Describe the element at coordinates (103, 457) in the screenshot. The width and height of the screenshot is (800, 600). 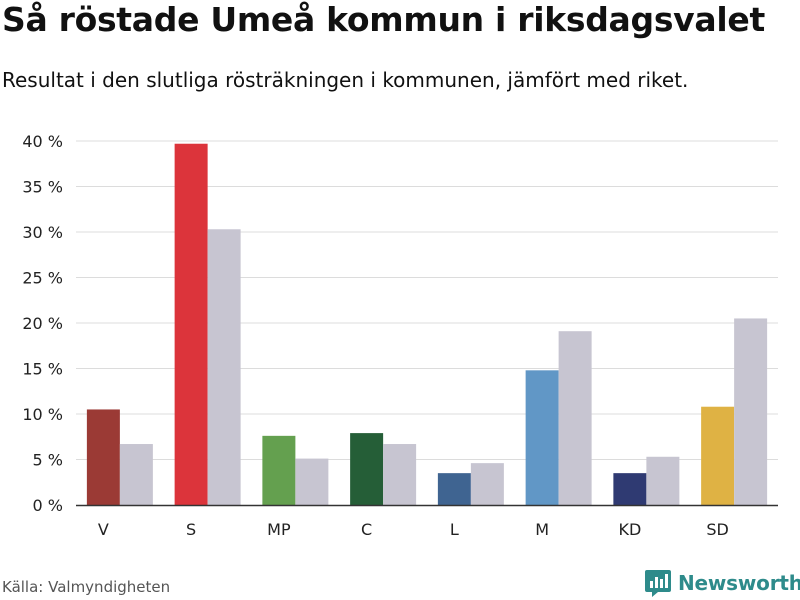
I see `bar-kommun-v` at that location.